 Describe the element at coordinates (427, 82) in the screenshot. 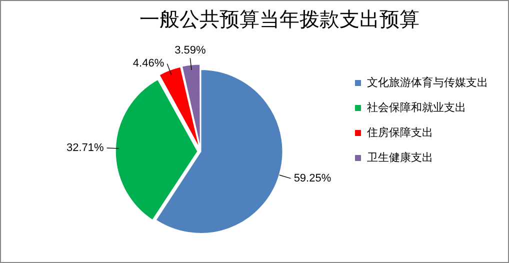

I see `legend-label: 文化旅游体育与传媒支出` at that location.